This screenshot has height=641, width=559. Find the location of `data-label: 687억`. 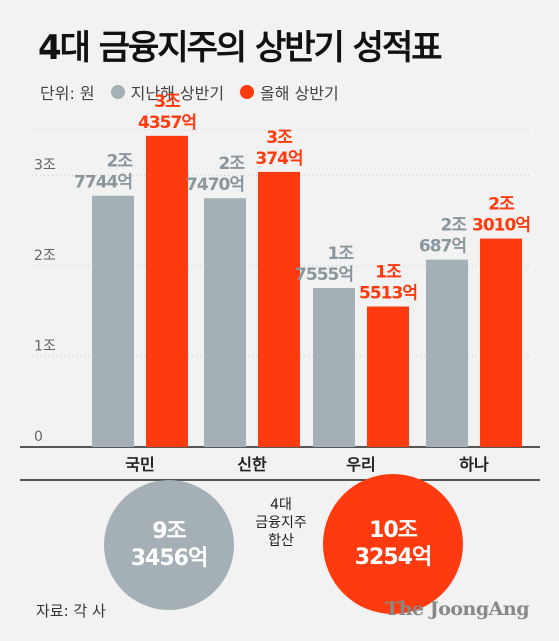

data-label: 687억 is located at coordinates (442, 247).